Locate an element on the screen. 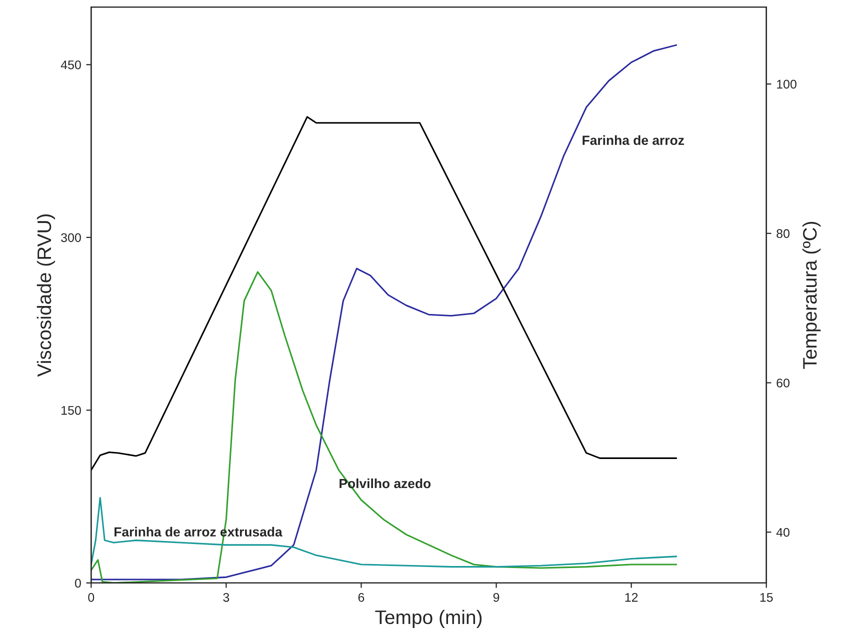 This screenshot has height=642, width=844. y2-tick-label: 40 is located at coordinates (783, 532).